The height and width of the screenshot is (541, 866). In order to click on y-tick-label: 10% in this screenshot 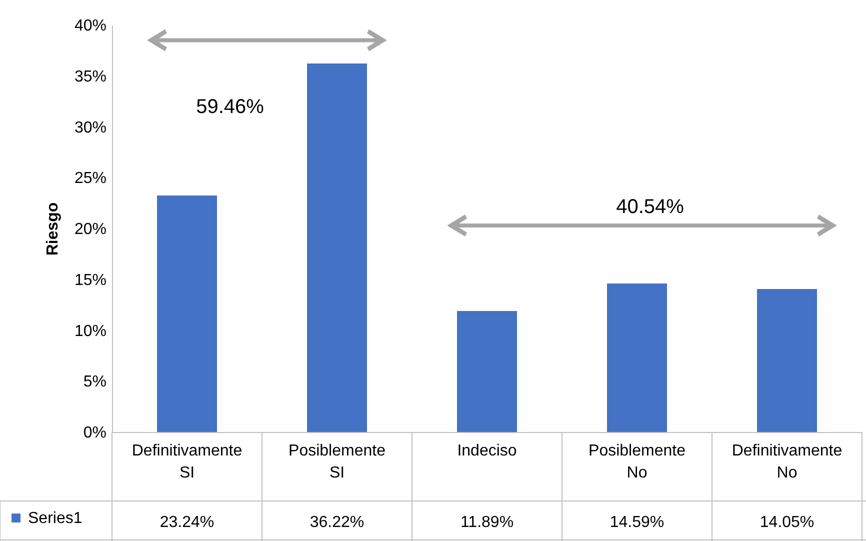, I will do `click(90, 331)`.